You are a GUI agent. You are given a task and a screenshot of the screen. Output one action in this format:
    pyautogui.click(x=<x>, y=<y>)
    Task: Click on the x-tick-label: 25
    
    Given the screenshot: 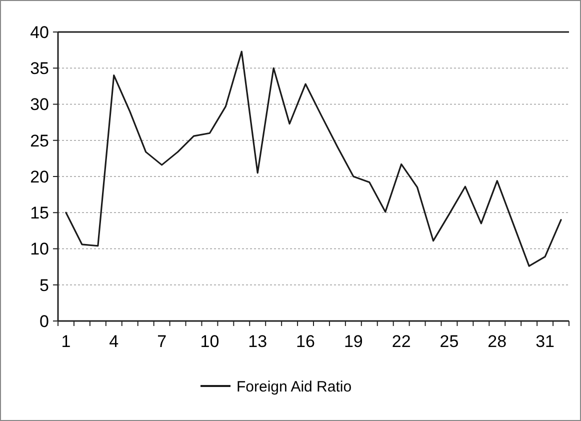 What is the action you would take?
    pyautogui.click(x=449, y=341)
    